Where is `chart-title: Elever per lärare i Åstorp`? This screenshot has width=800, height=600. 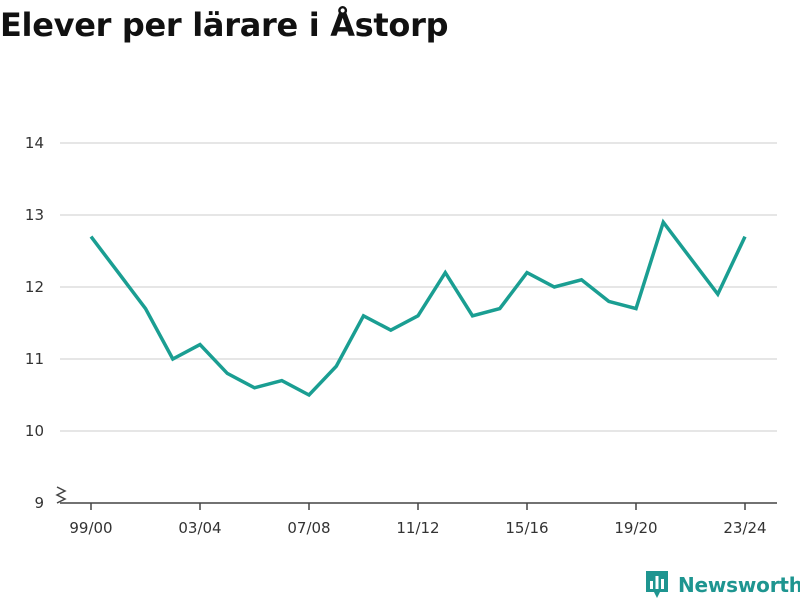
chart-title: Elever per lärare i Åstorp is located at coordinates (224, 25).